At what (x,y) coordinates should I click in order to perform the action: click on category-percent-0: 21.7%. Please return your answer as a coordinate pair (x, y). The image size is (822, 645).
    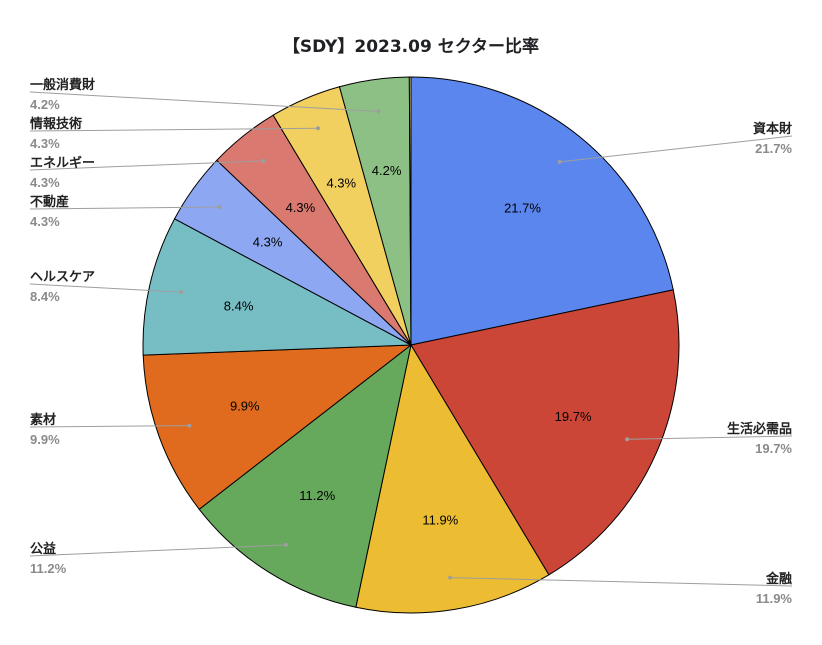
    Looking at the image, I should click on (773, 148).